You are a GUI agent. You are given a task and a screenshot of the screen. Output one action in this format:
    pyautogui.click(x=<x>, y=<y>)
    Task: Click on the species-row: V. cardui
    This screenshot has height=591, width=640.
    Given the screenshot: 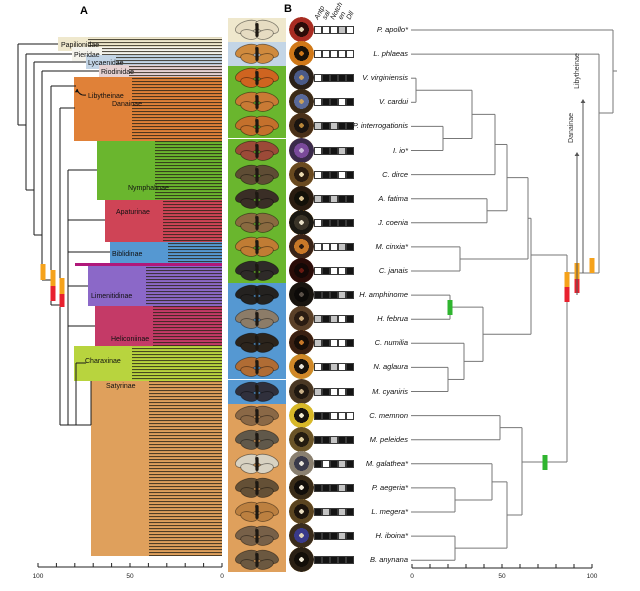 What is the action you would take?
    pyautogui.click(x=320, y=102)
    